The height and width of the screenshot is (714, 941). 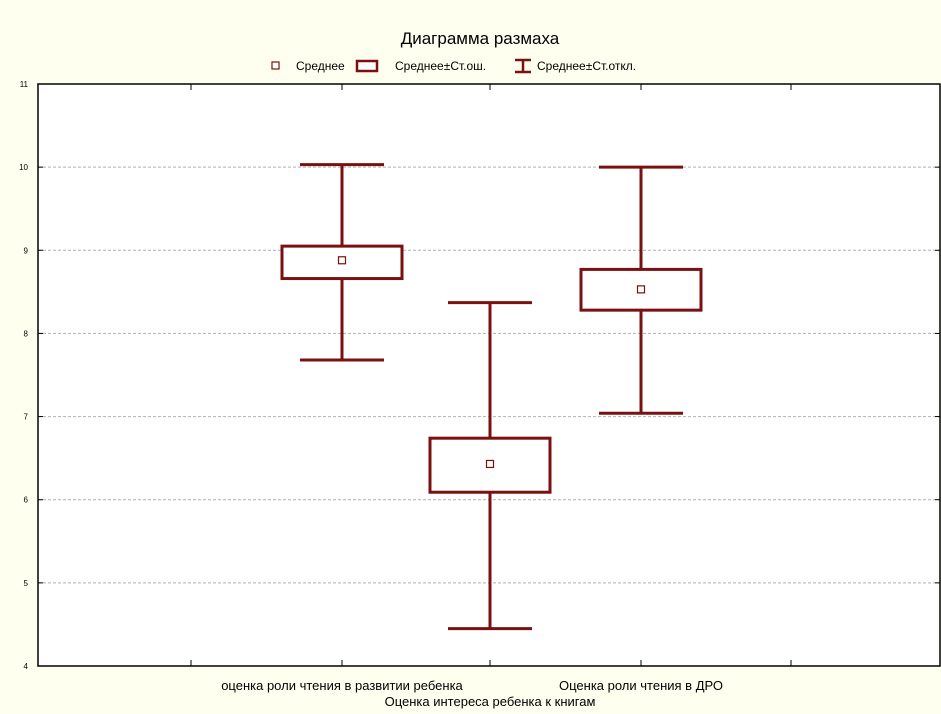 What do you see at coordinates (26, 583) in the screenshot?
I see `y-tick-label-5: 5` at bounding box center [26, 583].